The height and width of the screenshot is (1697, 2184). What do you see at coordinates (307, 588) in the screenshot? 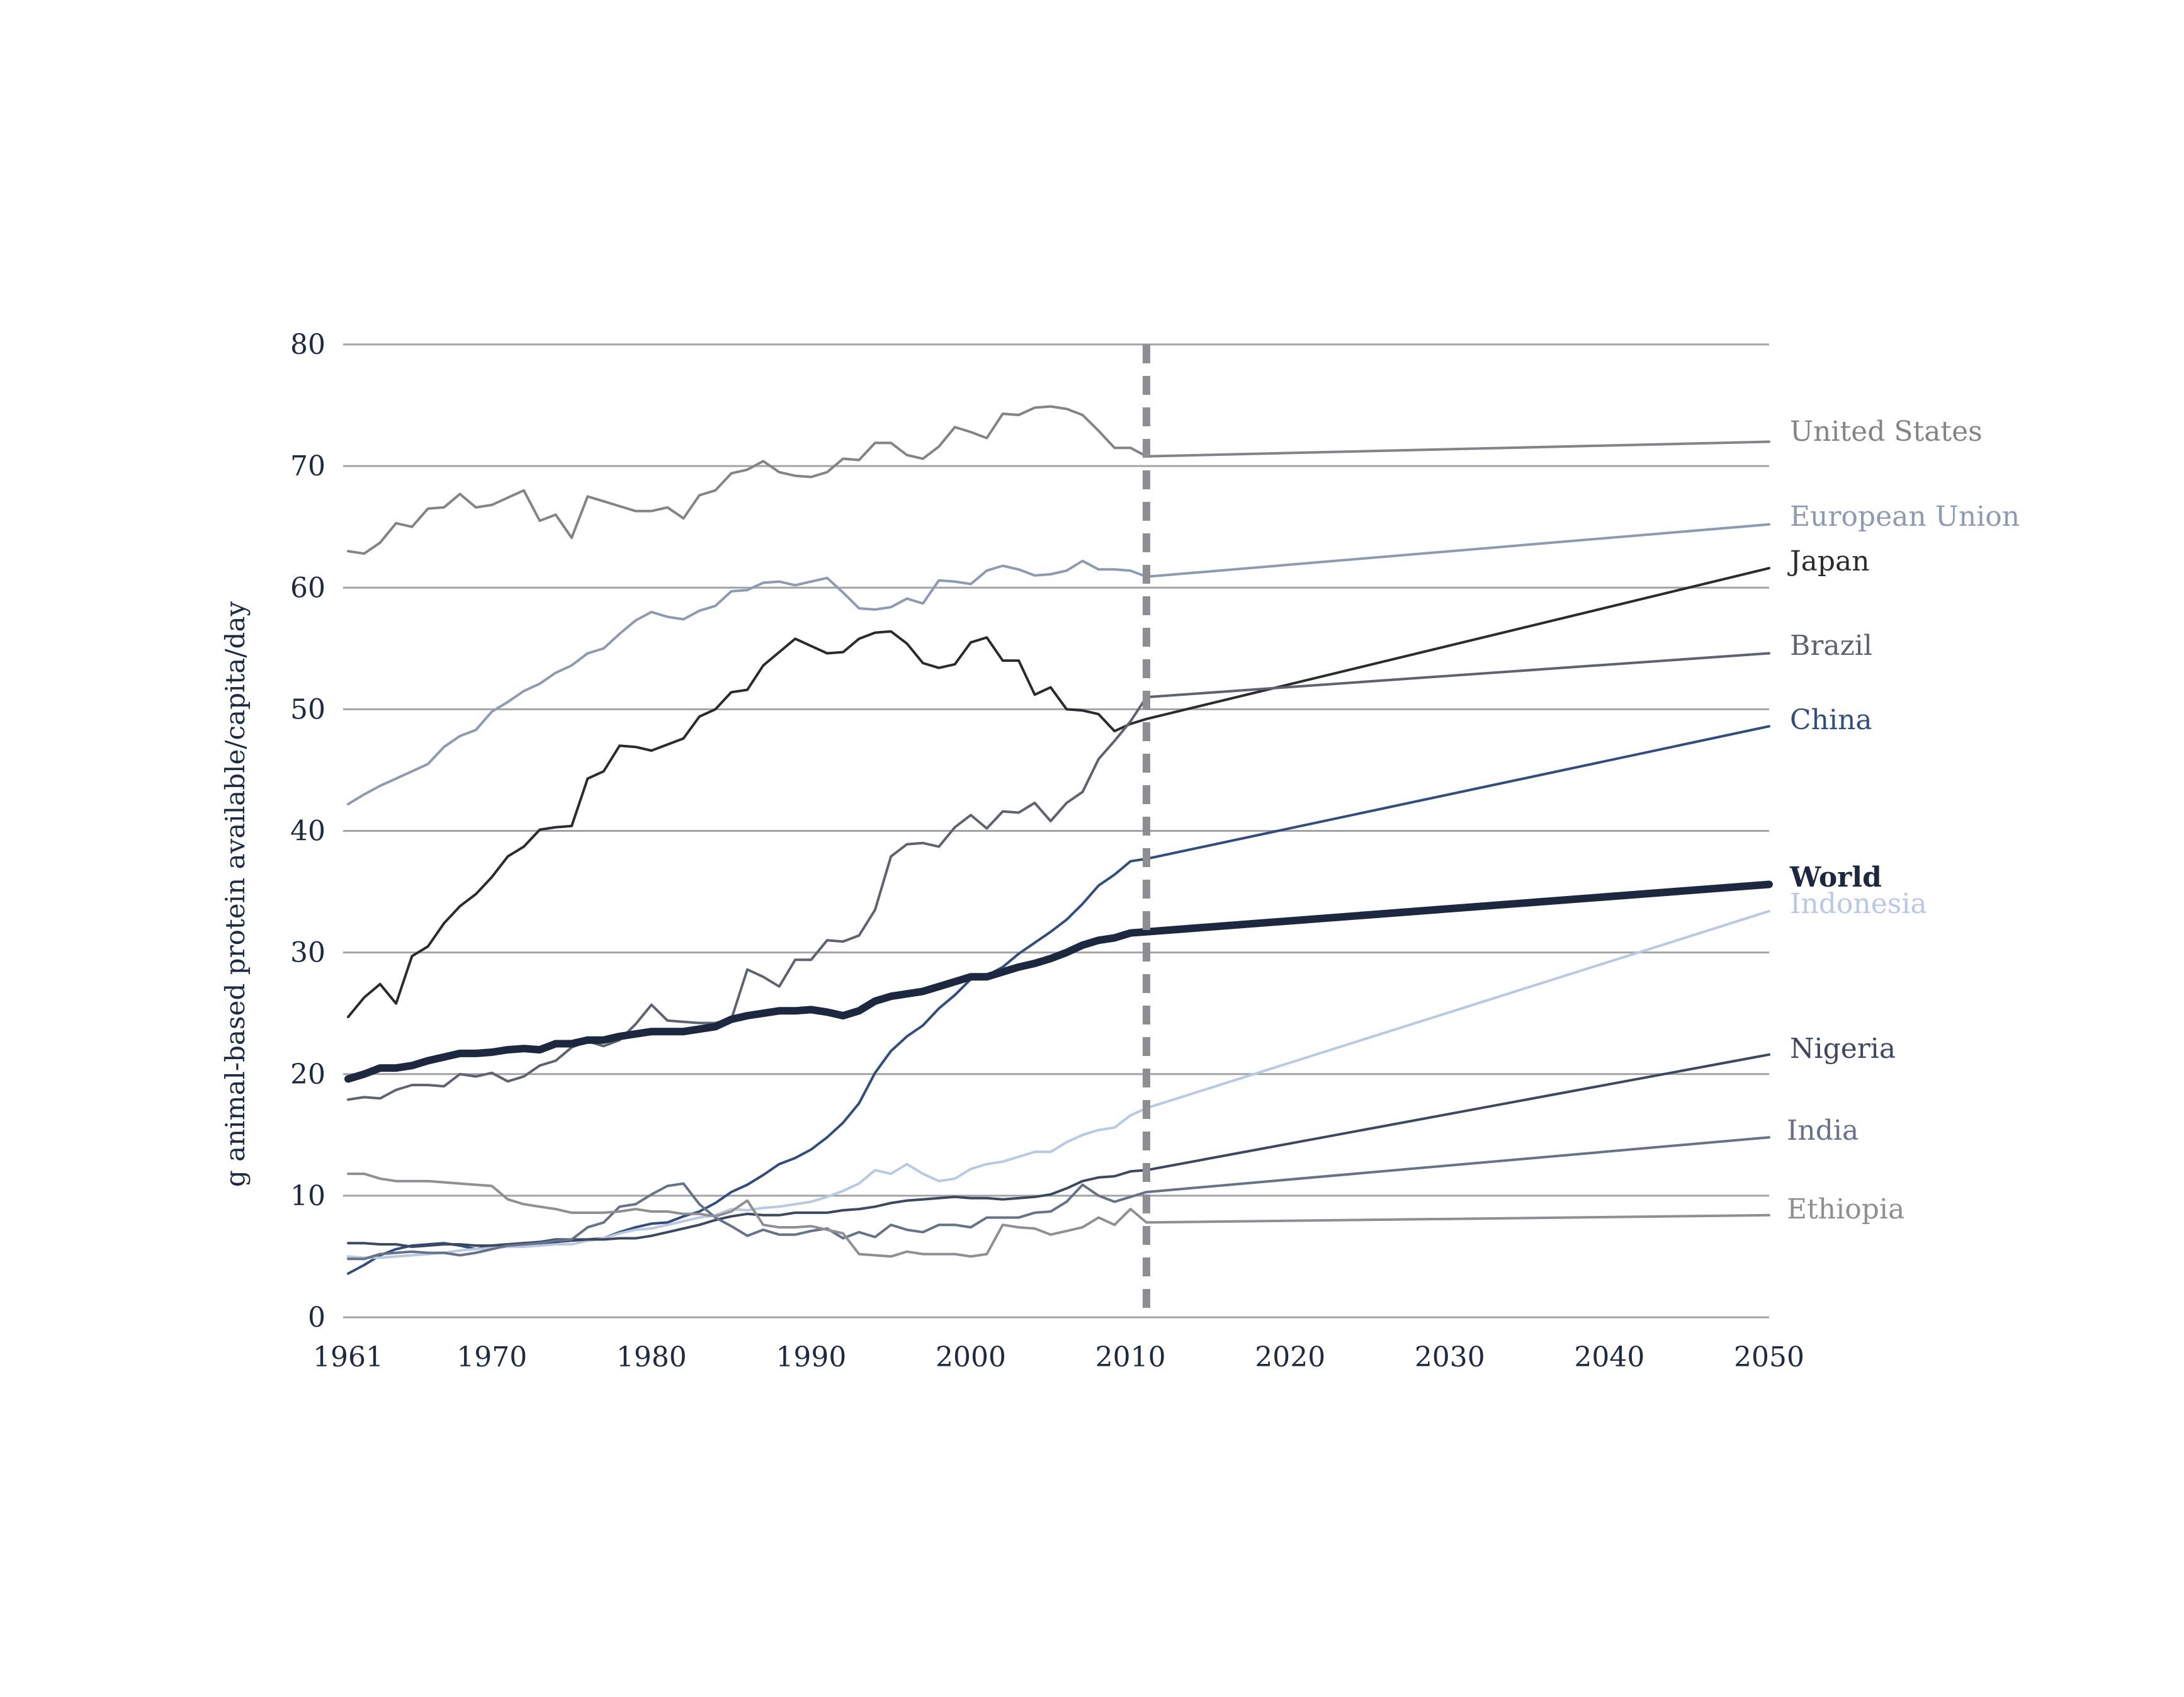
I see `y-tick-label: 60` at bounding box center [307, 588].